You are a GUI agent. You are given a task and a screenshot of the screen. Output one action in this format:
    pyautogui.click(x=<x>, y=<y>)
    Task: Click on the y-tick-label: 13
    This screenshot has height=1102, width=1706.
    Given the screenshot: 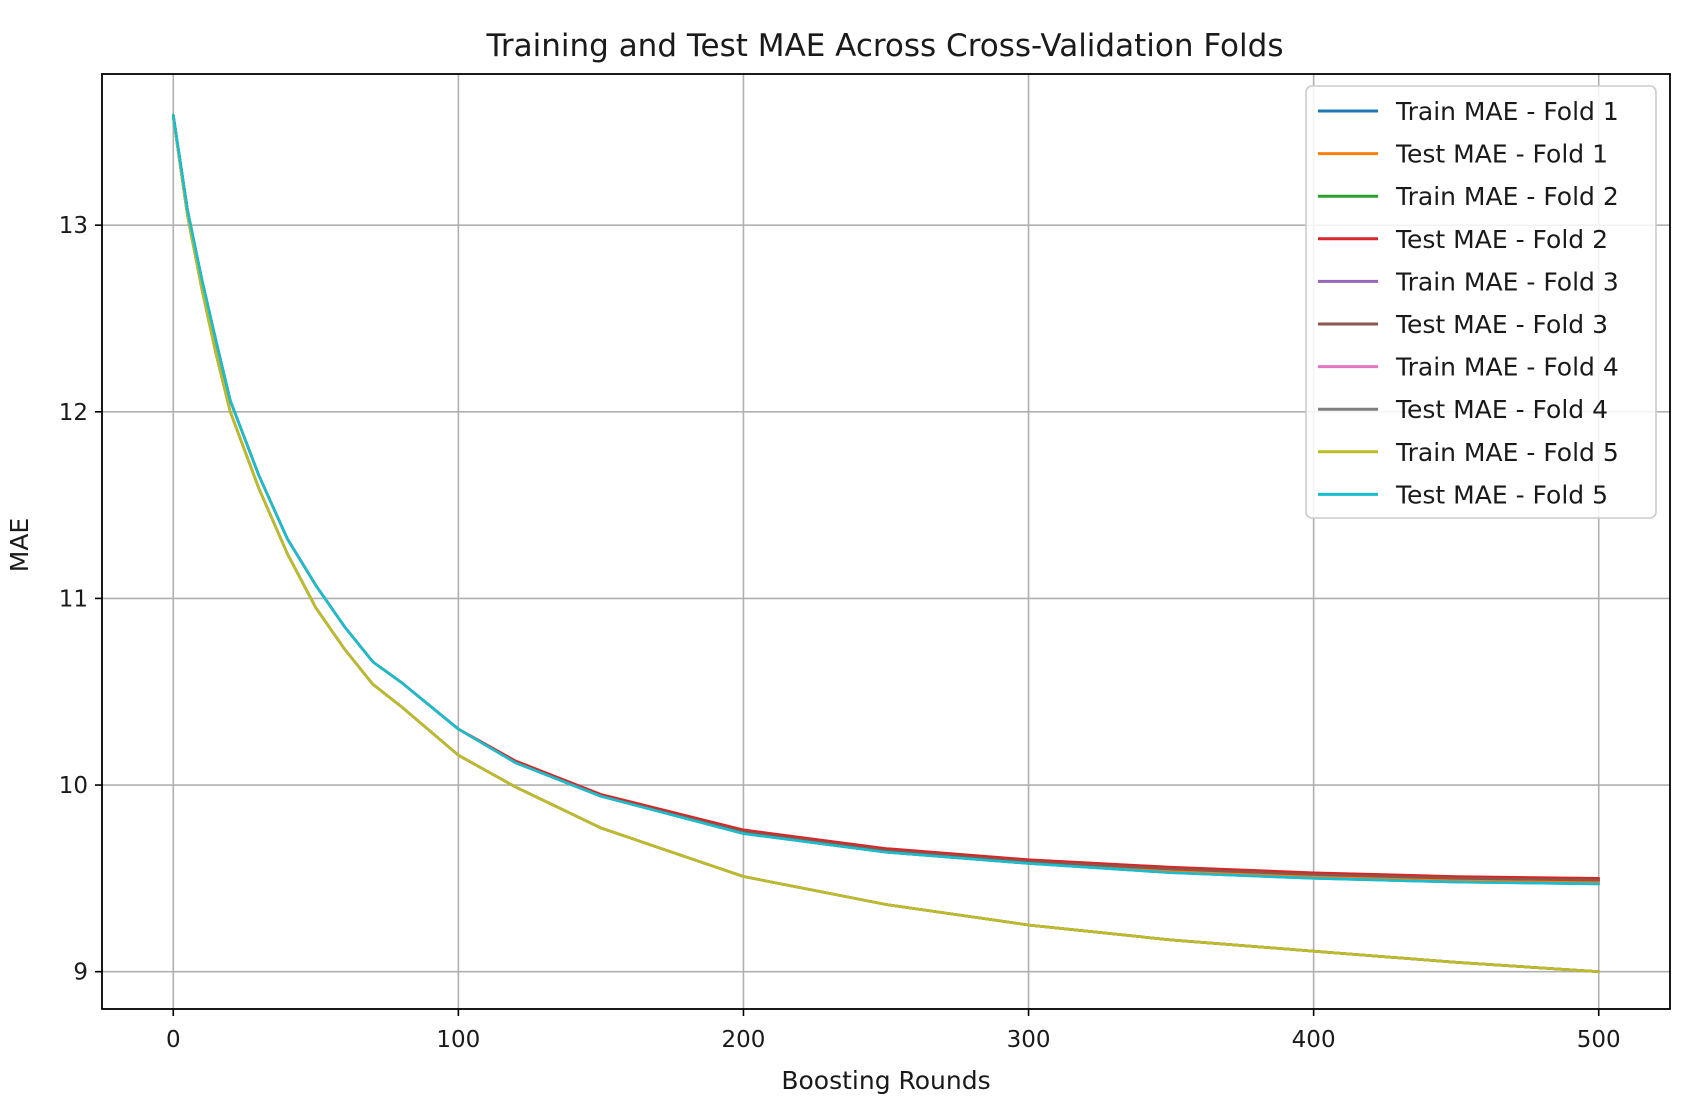 What is the action you would take?
    pyautogui.click(x=73, y=226)
    